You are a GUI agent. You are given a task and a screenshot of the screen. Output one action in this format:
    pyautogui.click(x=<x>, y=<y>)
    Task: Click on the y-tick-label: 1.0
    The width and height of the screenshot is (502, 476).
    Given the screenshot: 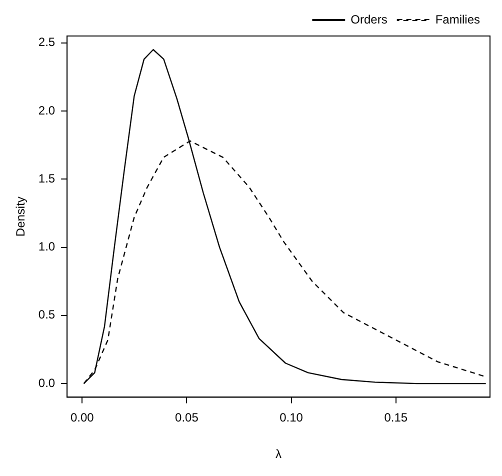 What is the action you would take?
    pyautogui.click(x=47, y=247)
    